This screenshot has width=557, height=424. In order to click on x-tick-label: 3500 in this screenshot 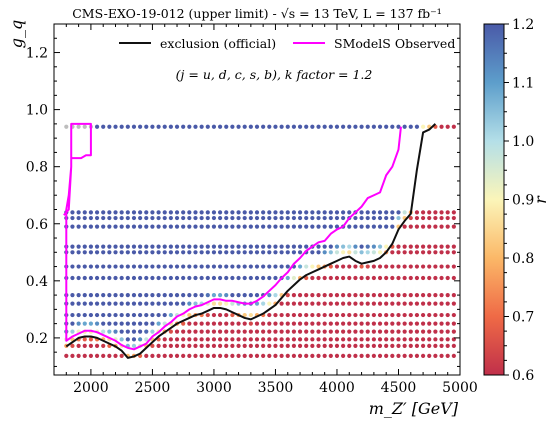, I will do `click(276, 388)`.